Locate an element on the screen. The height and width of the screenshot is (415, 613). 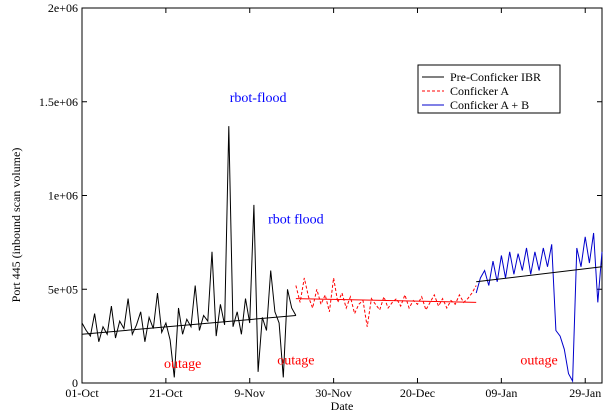
y-tick-label: 0 is located at coordinates (75, 383).